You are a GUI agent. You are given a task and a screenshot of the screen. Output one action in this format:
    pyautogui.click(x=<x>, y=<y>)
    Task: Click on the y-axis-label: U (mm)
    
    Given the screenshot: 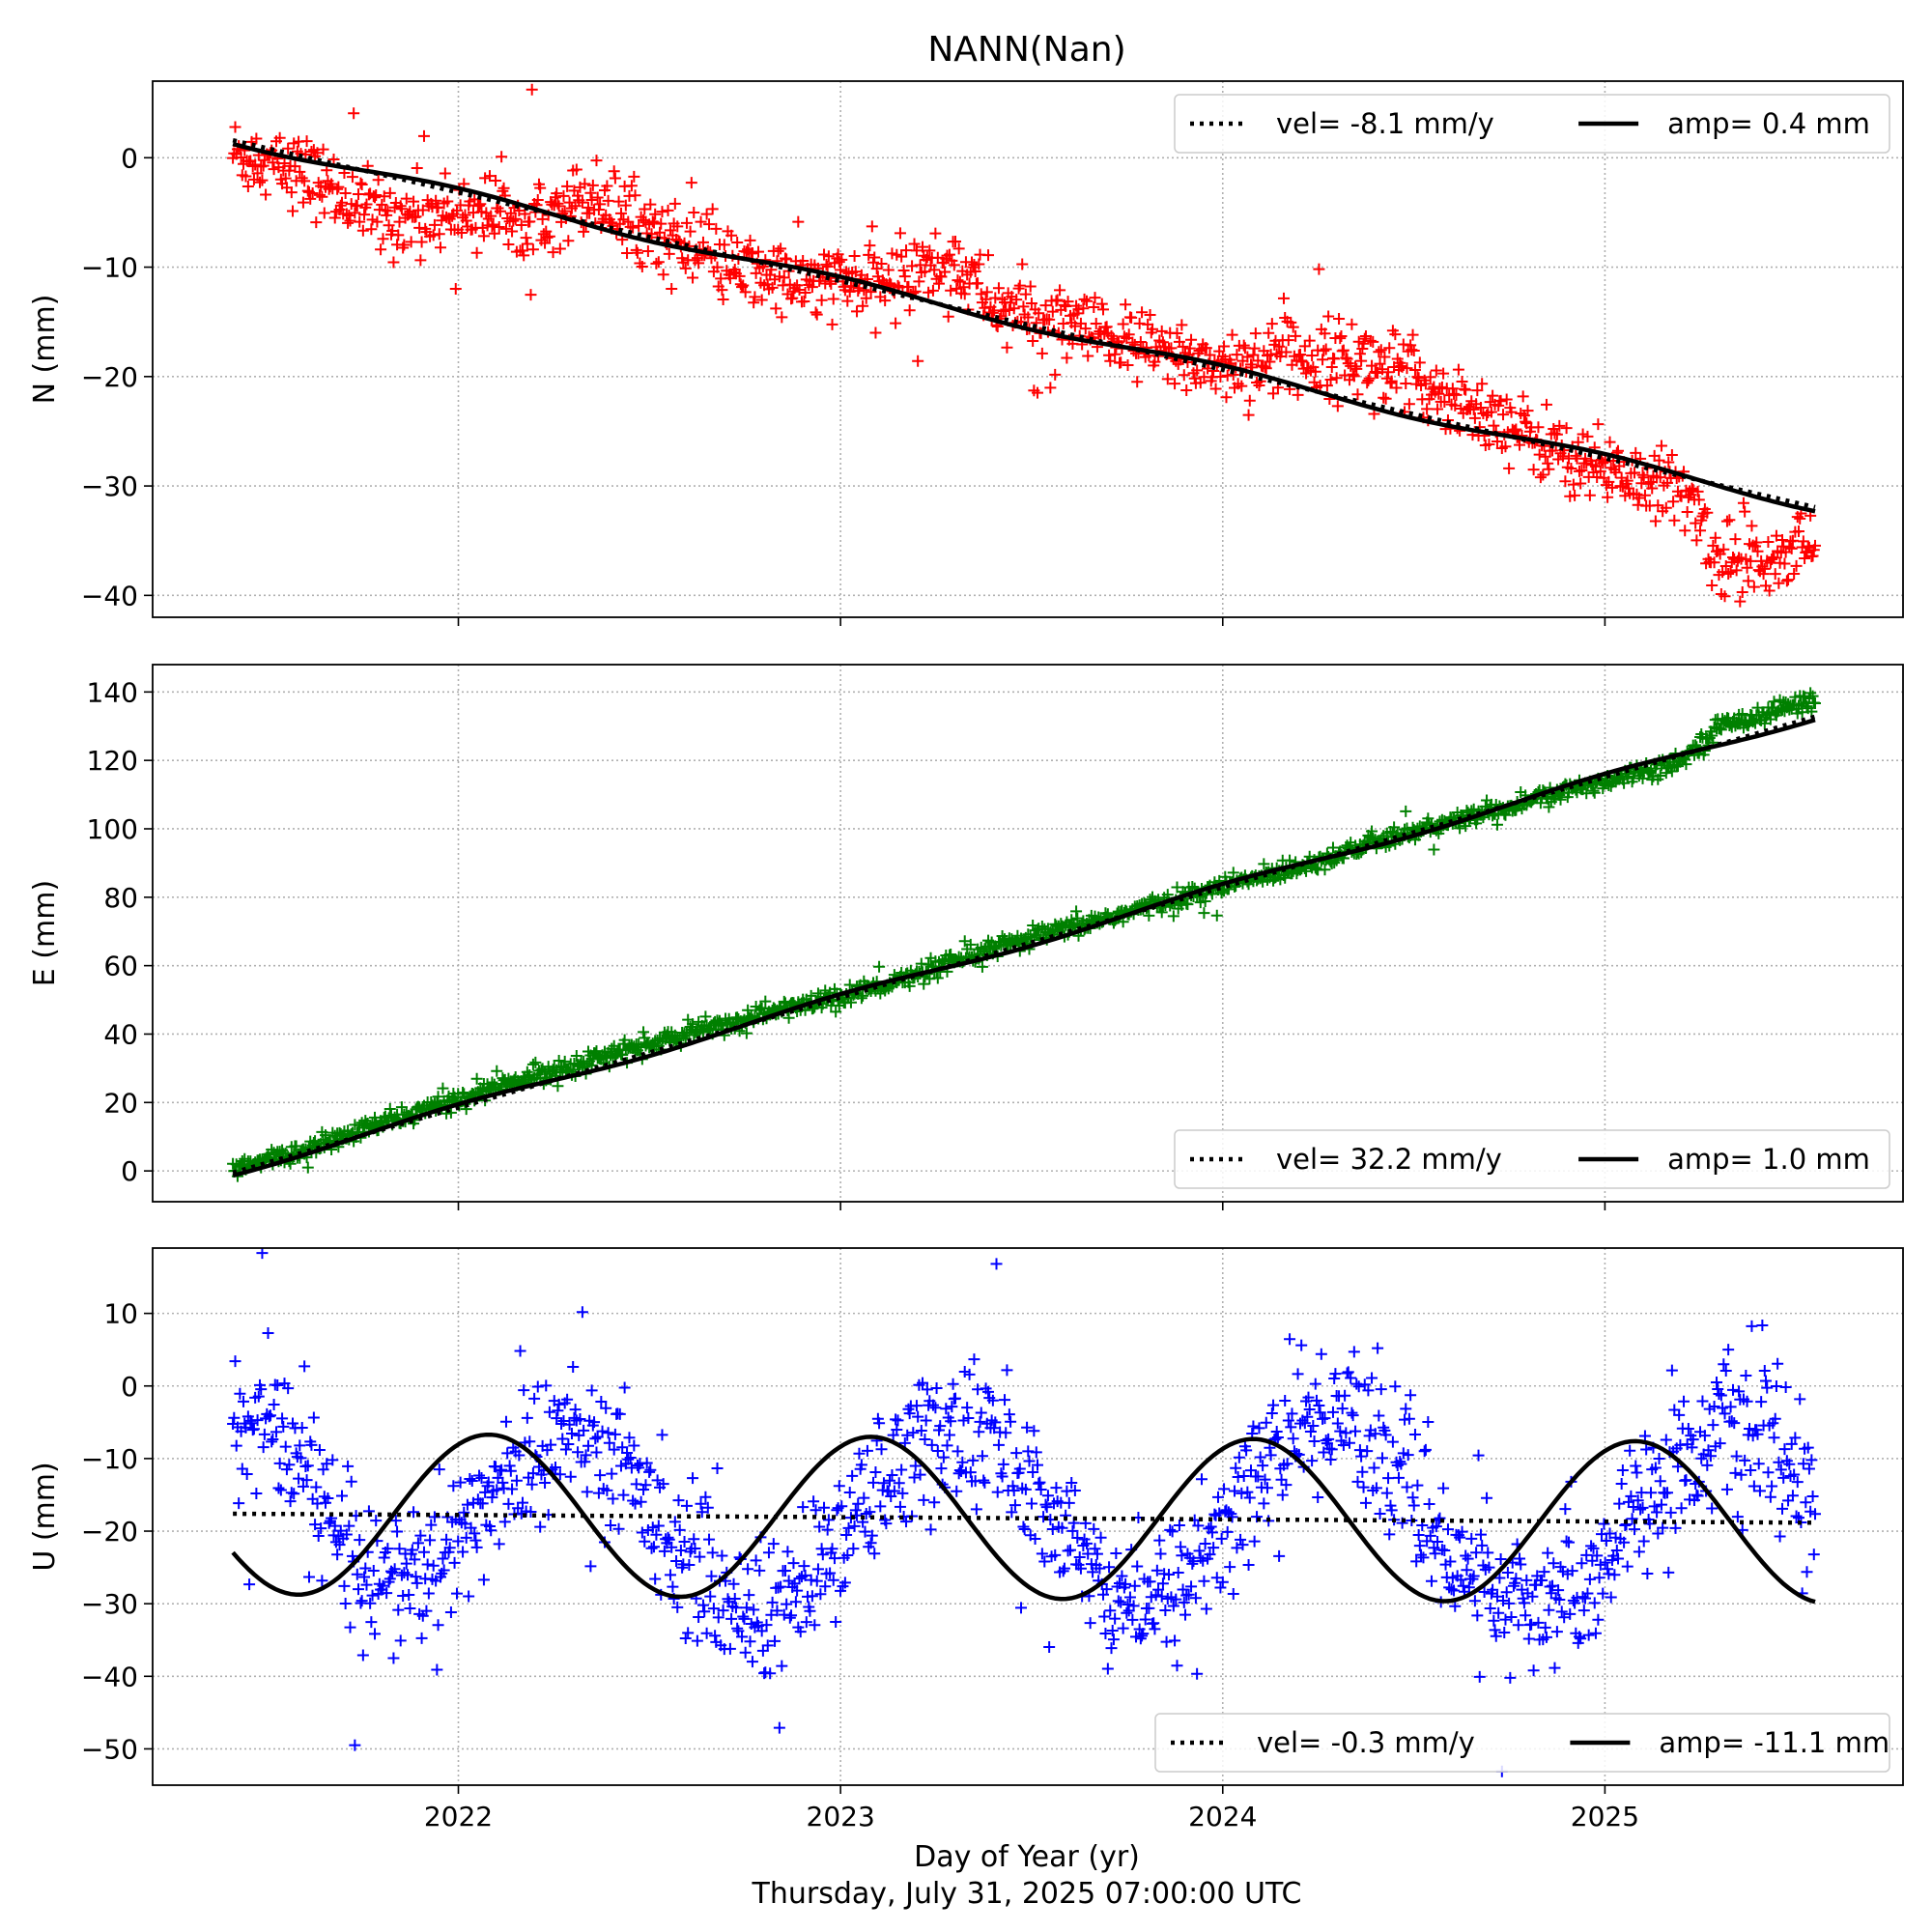 What is the action you would take?
    pyautogui.click(x=45, y=1516)
    